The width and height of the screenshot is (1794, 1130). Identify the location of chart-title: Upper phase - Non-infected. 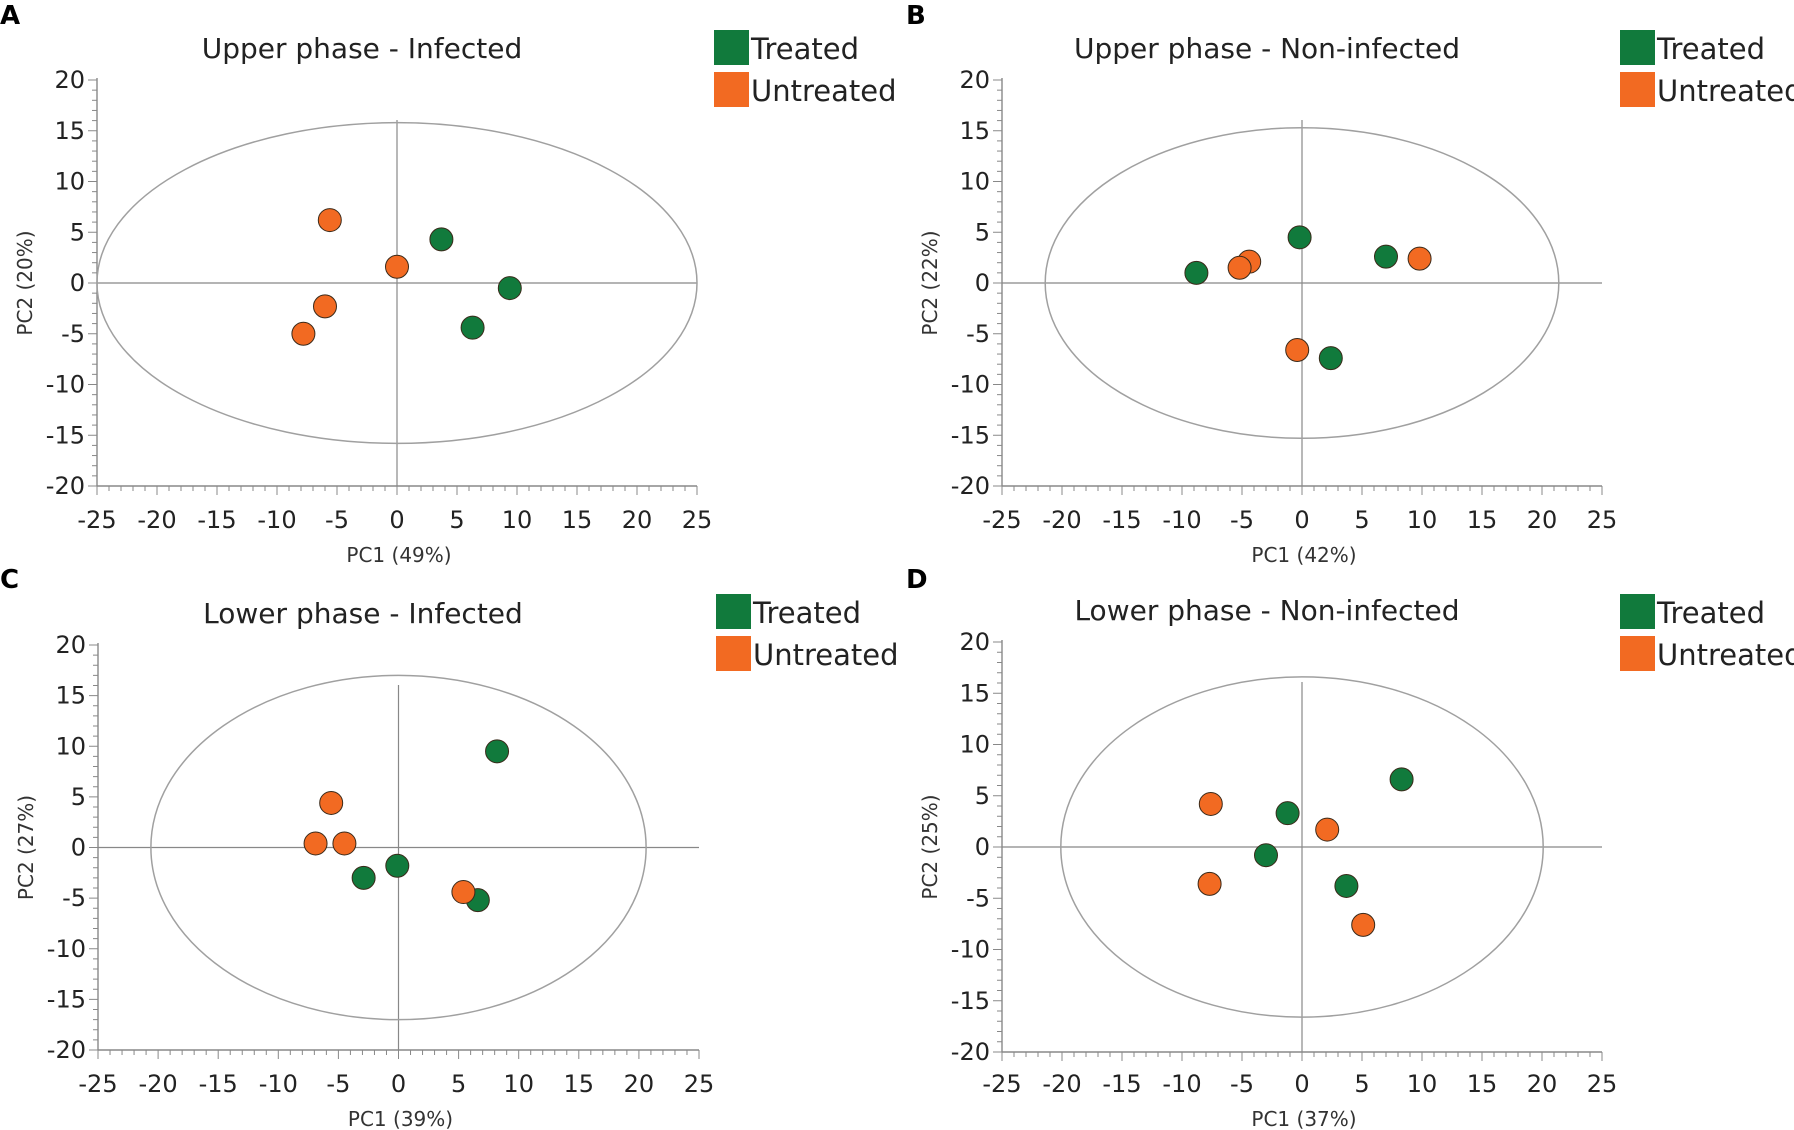
(1267, 48).